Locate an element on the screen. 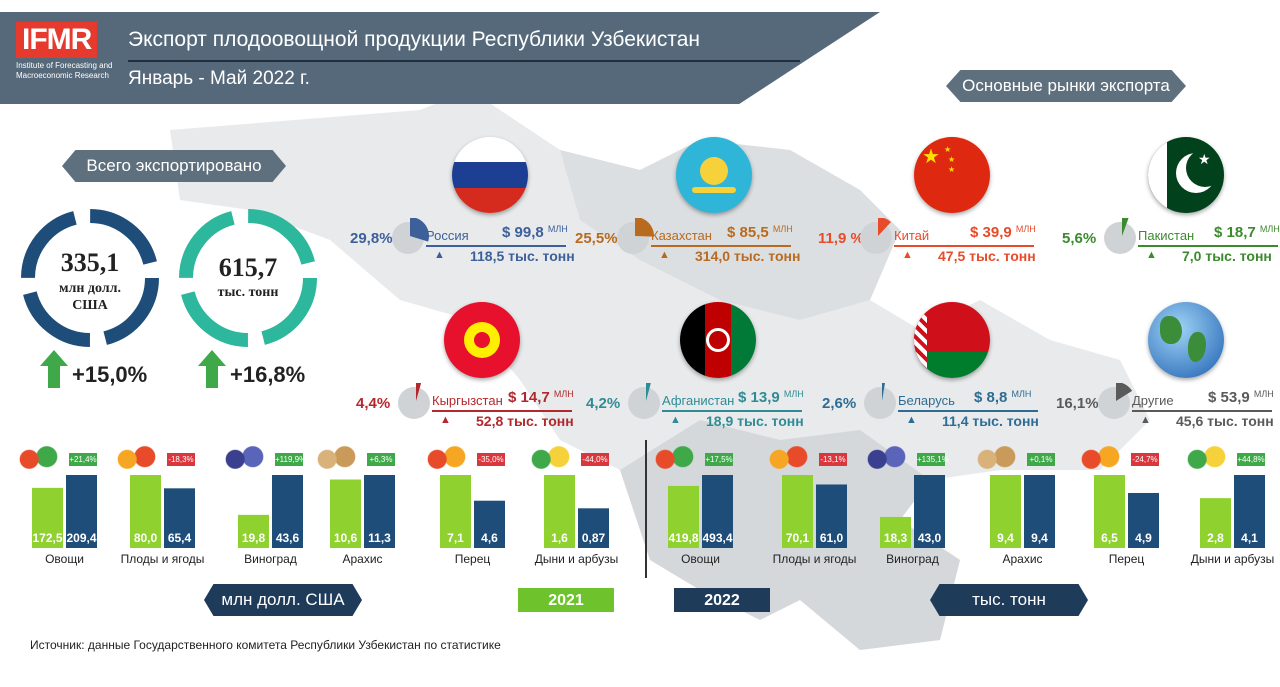 The image size is (1280, 687). tons-unit-tag: тыс. тонн is located at coordinates (1009, 600).